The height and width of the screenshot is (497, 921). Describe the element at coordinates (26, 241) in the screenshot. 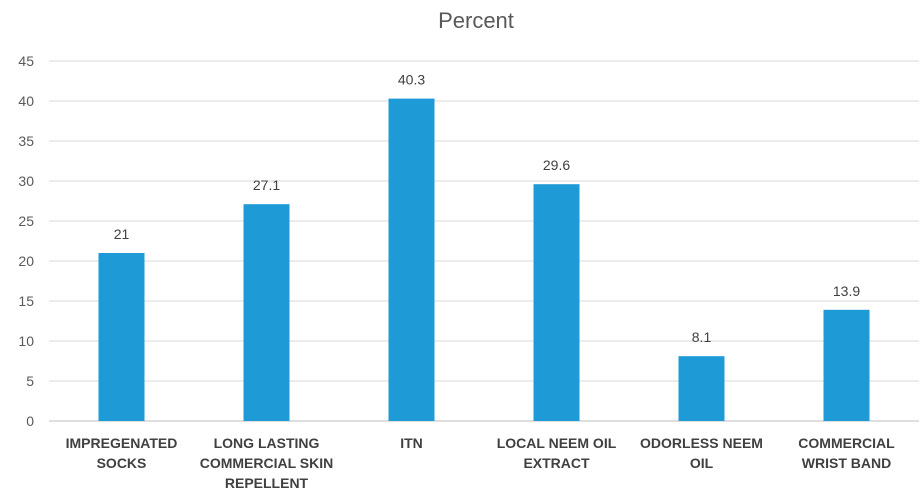

I see `y-axis-tick-labels: 0 5 10 15 20 25 30 35 40 45` at that location.